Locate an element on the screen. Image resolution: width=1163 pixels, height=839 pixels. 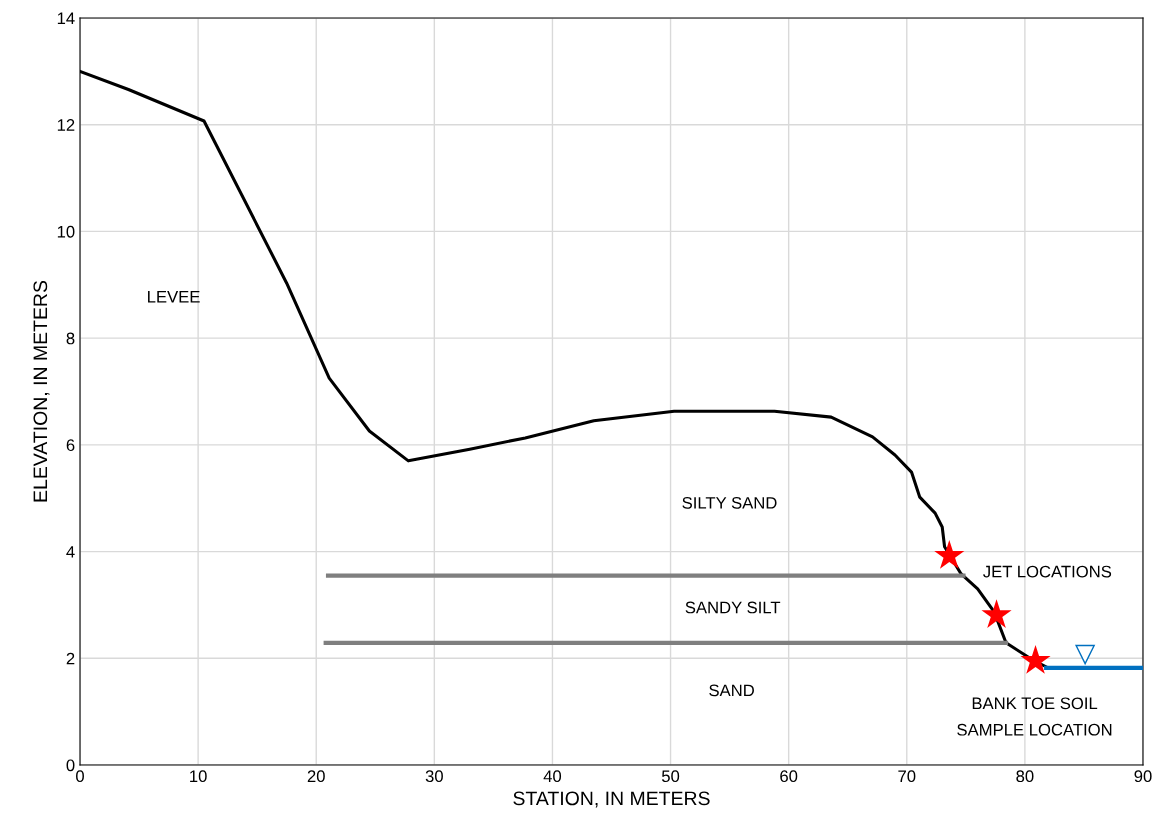
annotation: LEVEE is located at coordinates (174, 296).